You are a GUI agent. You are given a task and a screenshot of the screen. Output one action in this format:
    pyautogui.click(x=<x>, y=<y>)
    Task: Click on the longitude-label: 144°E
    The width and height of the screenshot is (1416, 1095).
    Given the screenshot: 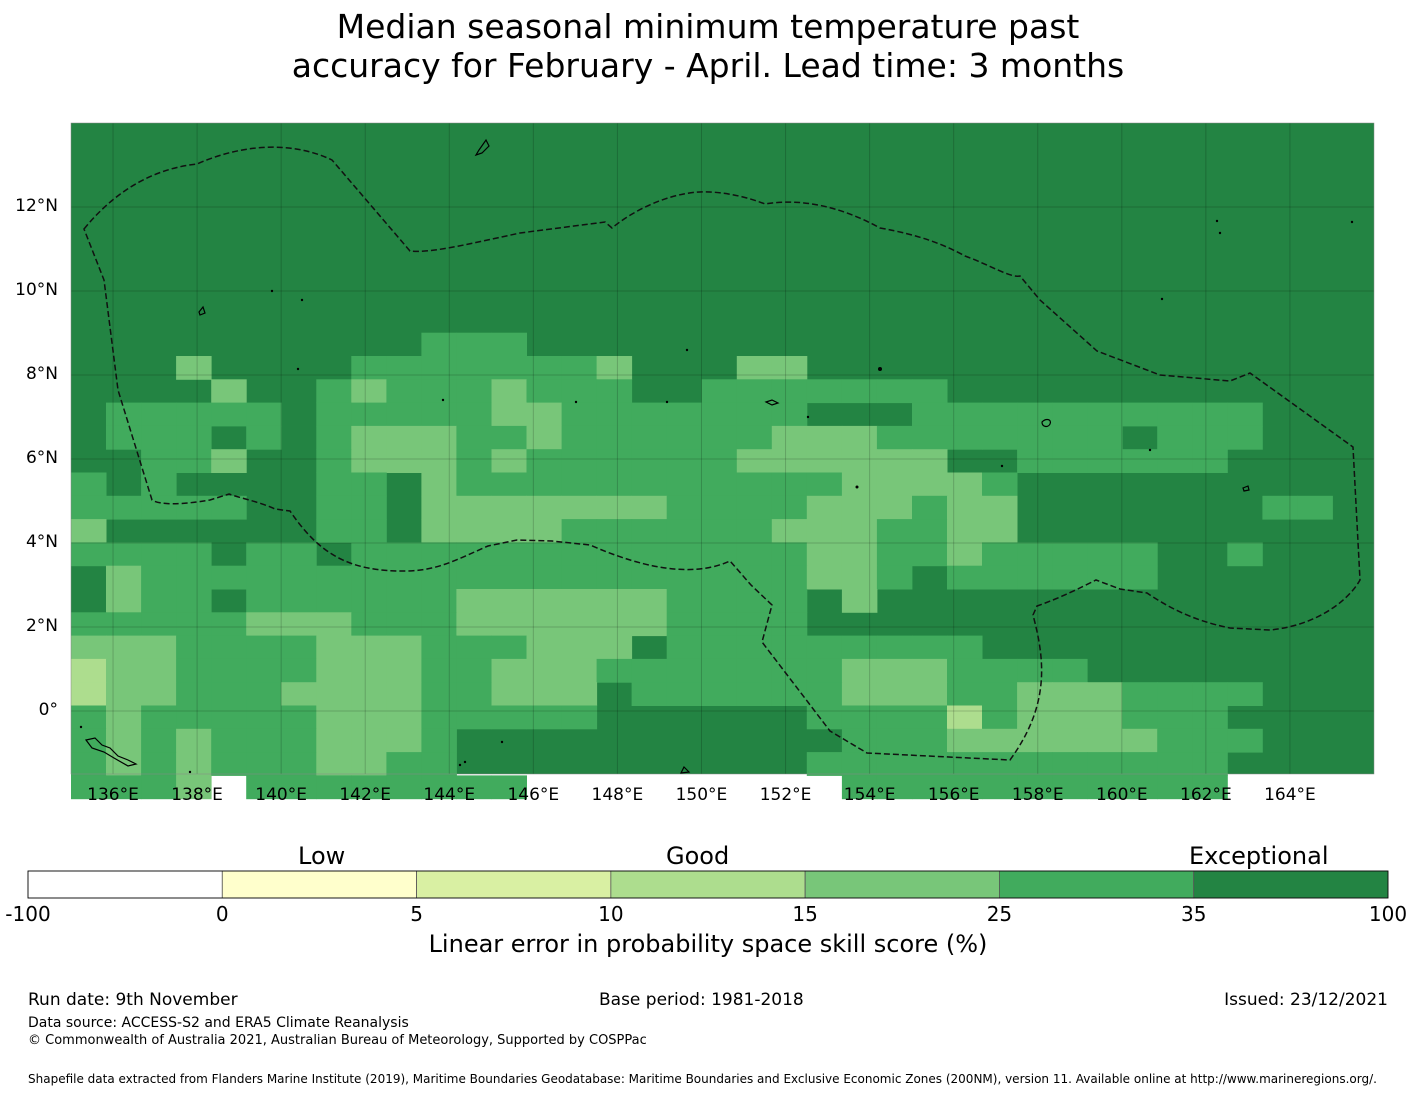 What is the action you would take?
    pyautogui.click(x=449, y=795)
    